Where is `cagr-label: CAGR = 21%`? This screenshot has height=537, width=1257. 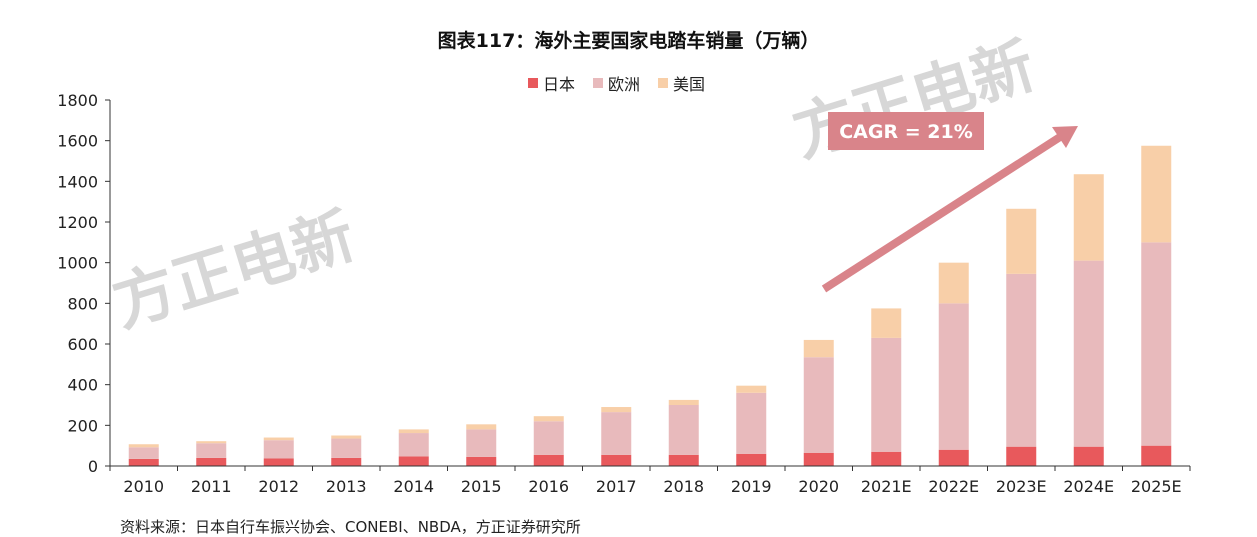 cagr-label: CAGR = 21% is located at coordinates (906, 132).